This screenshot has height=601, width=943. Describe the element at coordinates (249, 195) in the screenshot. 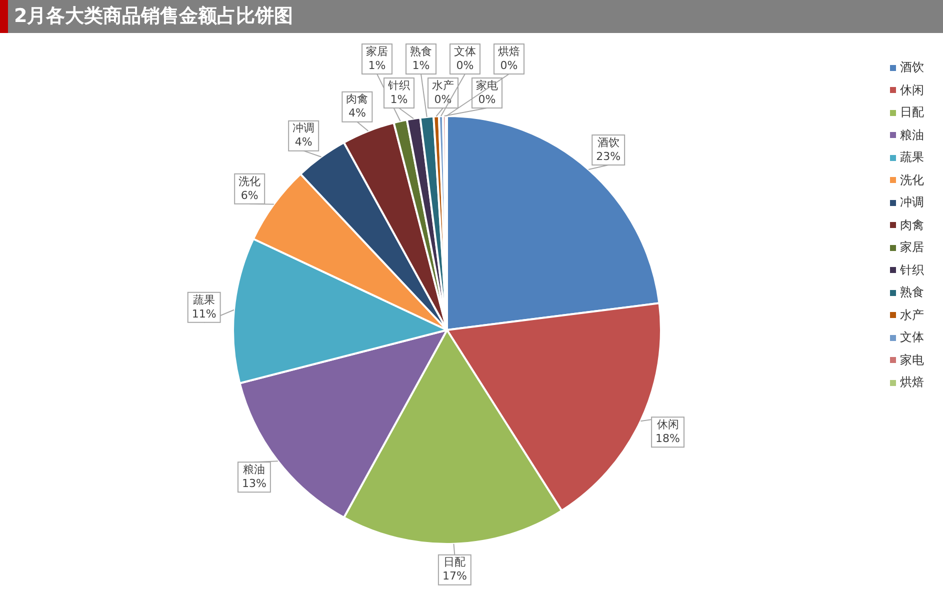

I see `data-label: 6%` at that location.